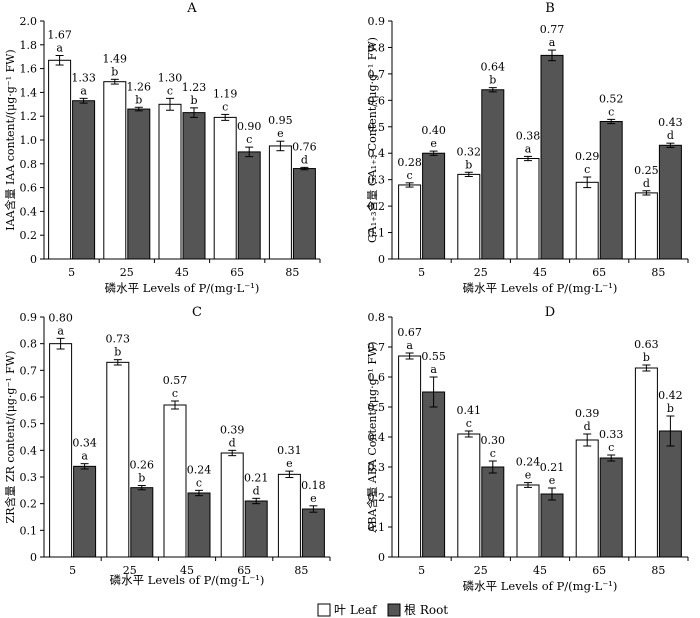  Describe the element at coordinates (29, 45) in the screenshot. I see `y-tick-label: 1.8` at that location.